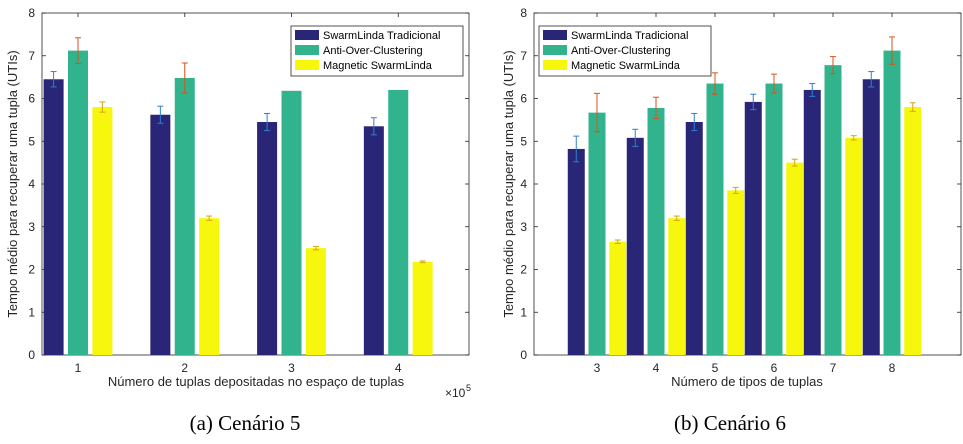 Image resolution: width=963 pixels, height=444 pixels. I want to click on x-tick-label: 5, so click(715, 368).